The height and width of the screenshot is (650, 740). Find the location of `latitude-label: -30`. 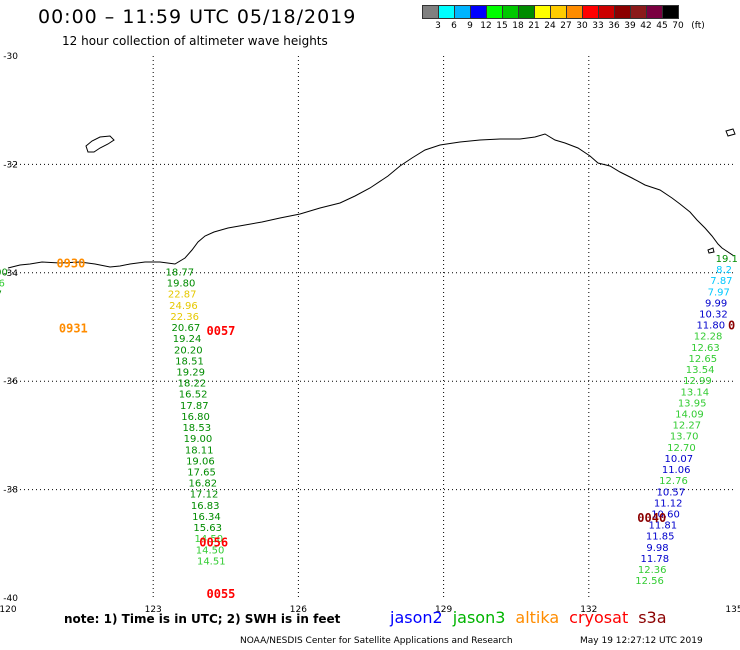

latitude-label: -30 is located at coordinates (10, 57).